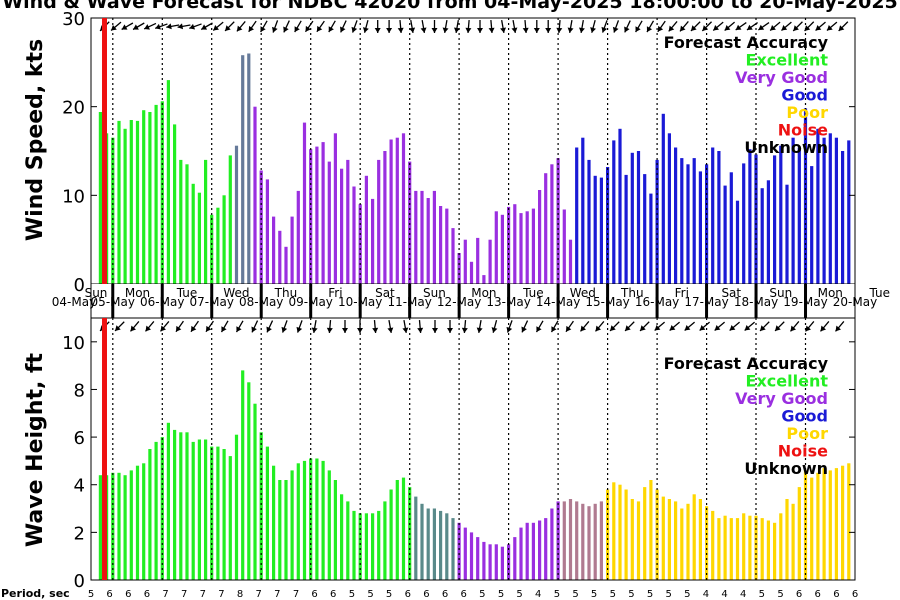 The image size is (900, 600). What do you see at coordinates (35, 140) in the screenshot?
I see `wind-y-axis-label: Wind Speed, kts` at bounding box center [35, 140].